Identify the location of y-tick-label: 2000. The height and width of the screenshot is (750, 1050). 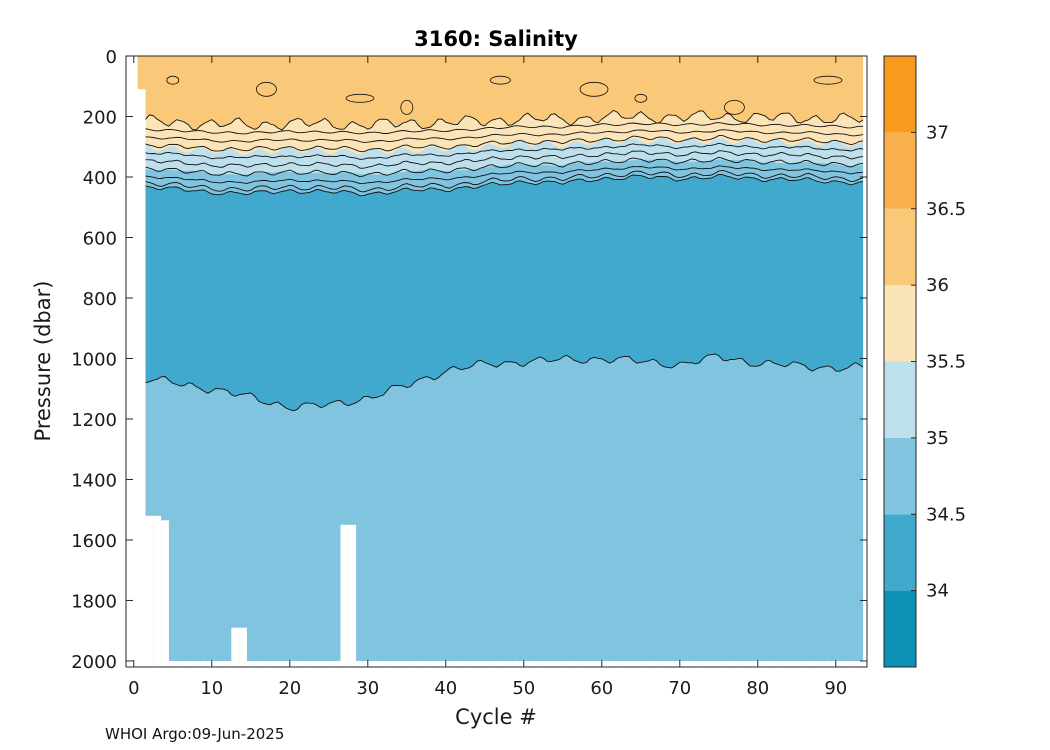
(94, 662).